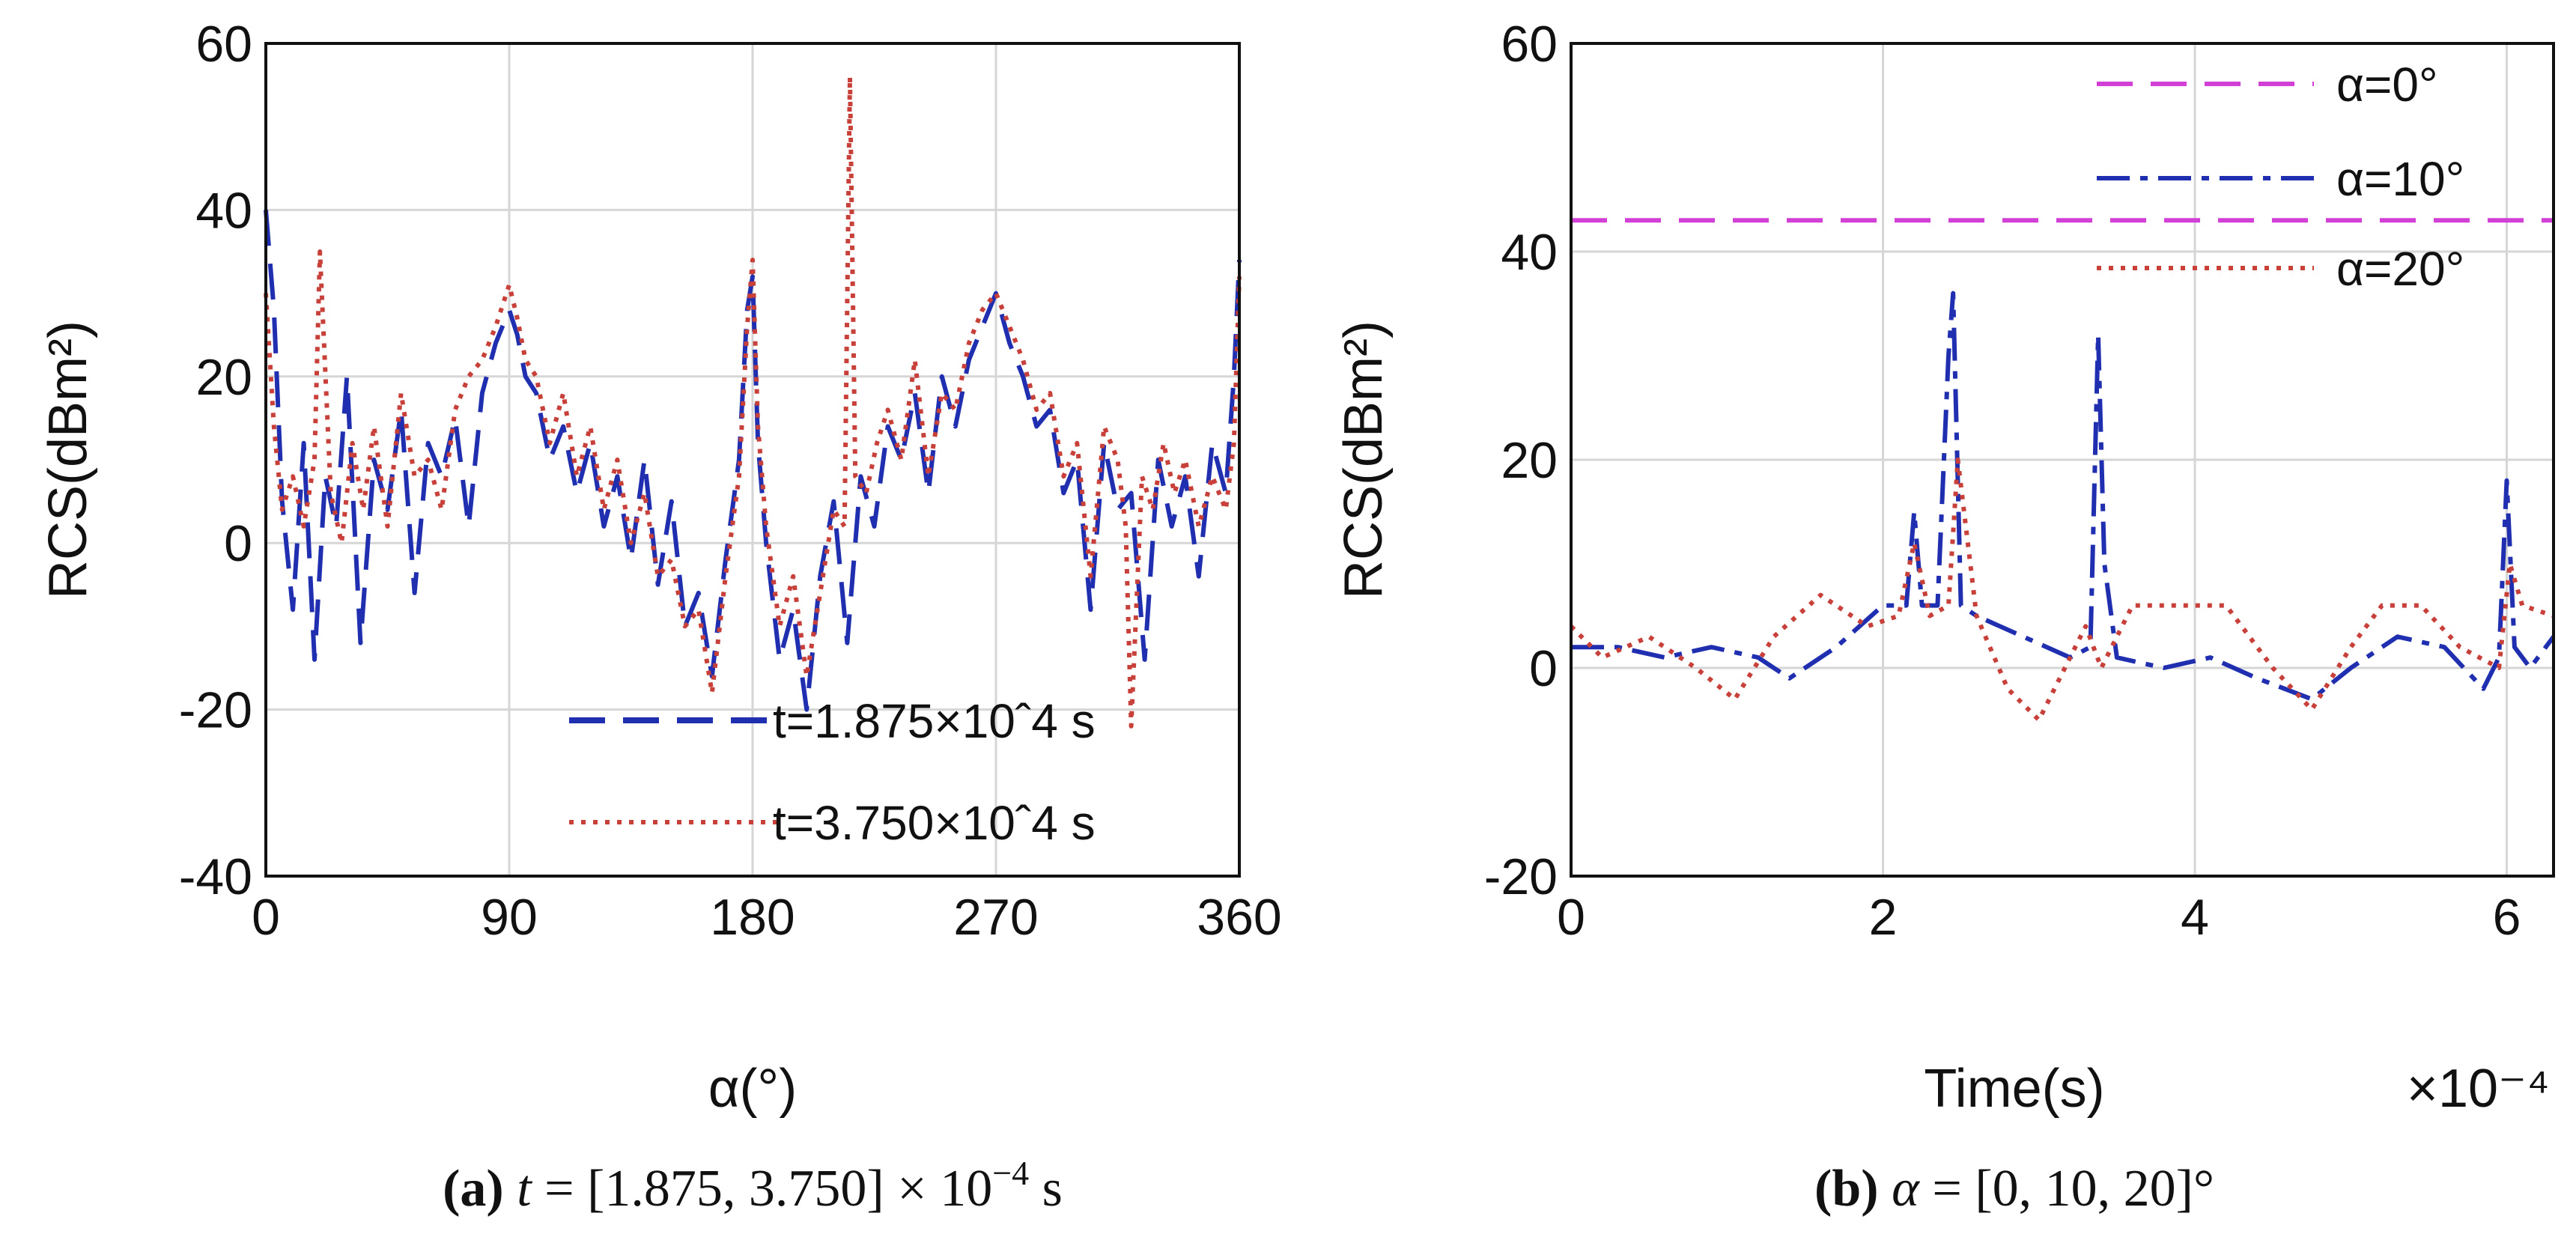 Image resolution: width=2576 pixels, height=1237 pixels. I want to click on panel-a-legend: t=1.875×10ˆ4 s t=3.750×10ˆ4 s, so click(832, 772).